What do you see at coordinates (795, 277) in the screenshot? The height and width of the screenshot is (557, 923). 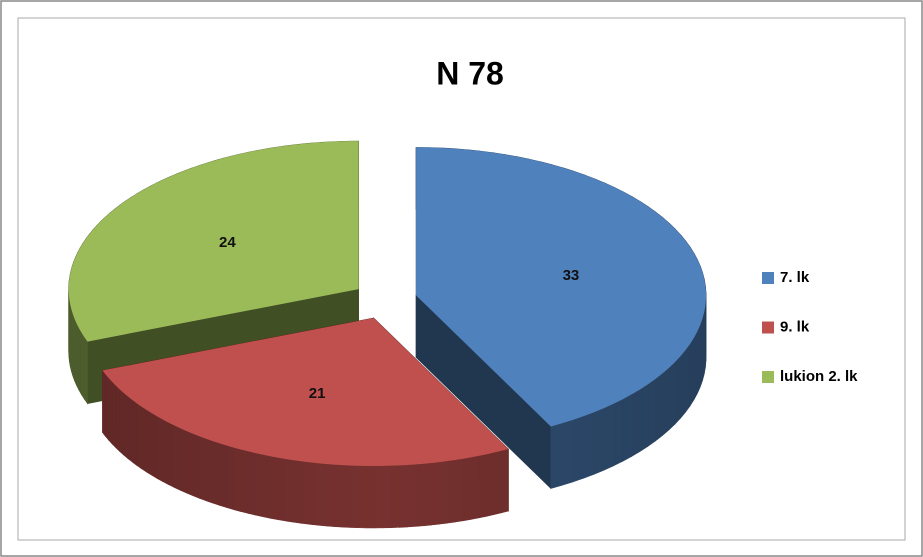 I see `legend-label: 7. lk` at bounding box center [795, 277].